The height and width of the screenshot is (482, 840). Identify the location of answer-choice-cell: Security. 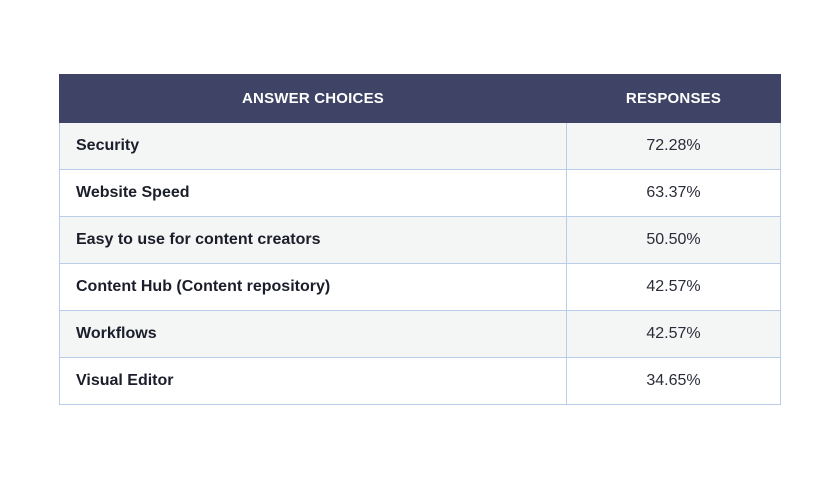
(313, 146).